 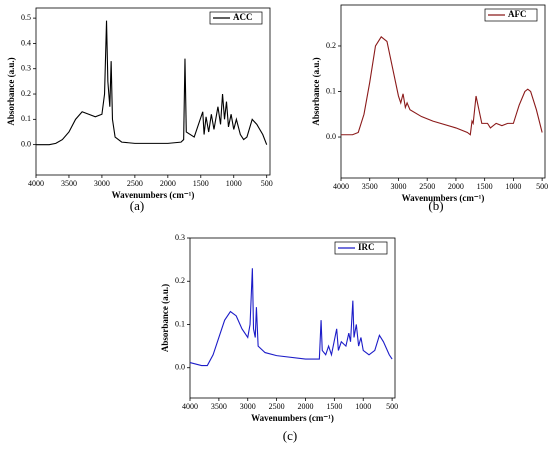 I want to click on y-tick-label: 0.5, so click(x=26, y=17).